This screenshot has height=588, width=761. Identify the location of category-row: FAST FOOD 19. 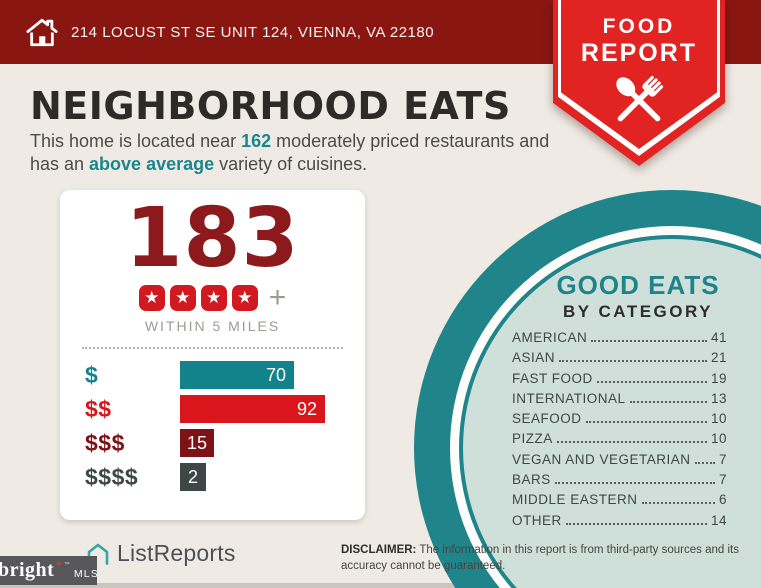
(619, 381).